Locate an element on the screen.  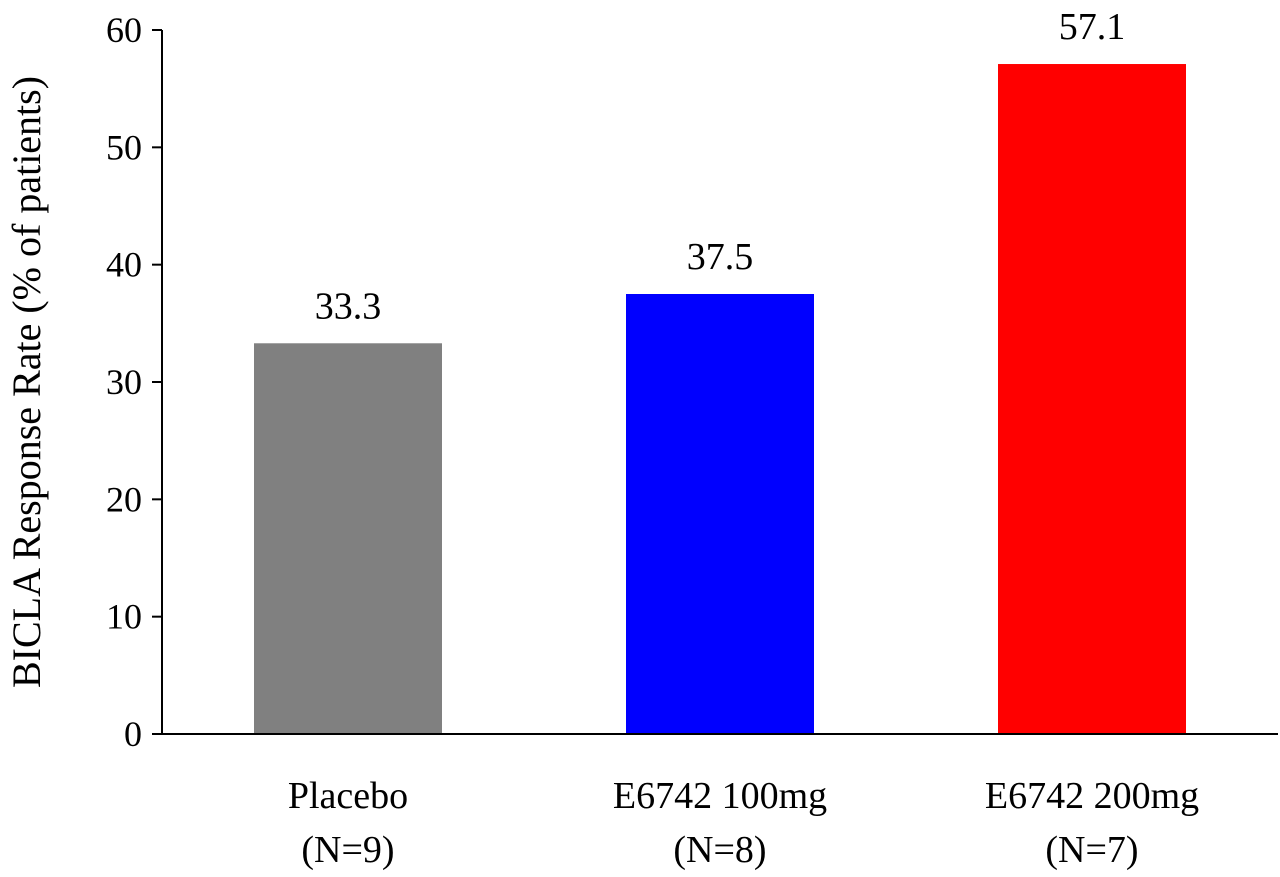
y-tick-label: 0 is located at coordinates (133, 734).